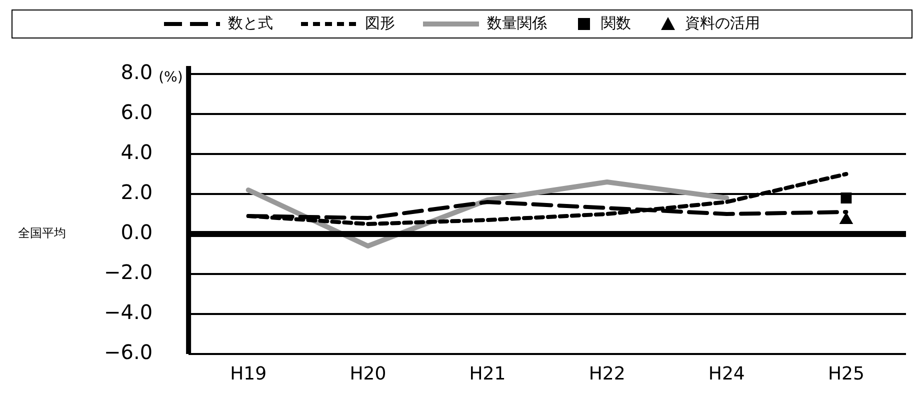 This screenshot has width=924, height=410. What do you see at coordinates (136, 112) in the screenshot?
I see `y-tick-label: 6.0` at bounding box center [136, 112].